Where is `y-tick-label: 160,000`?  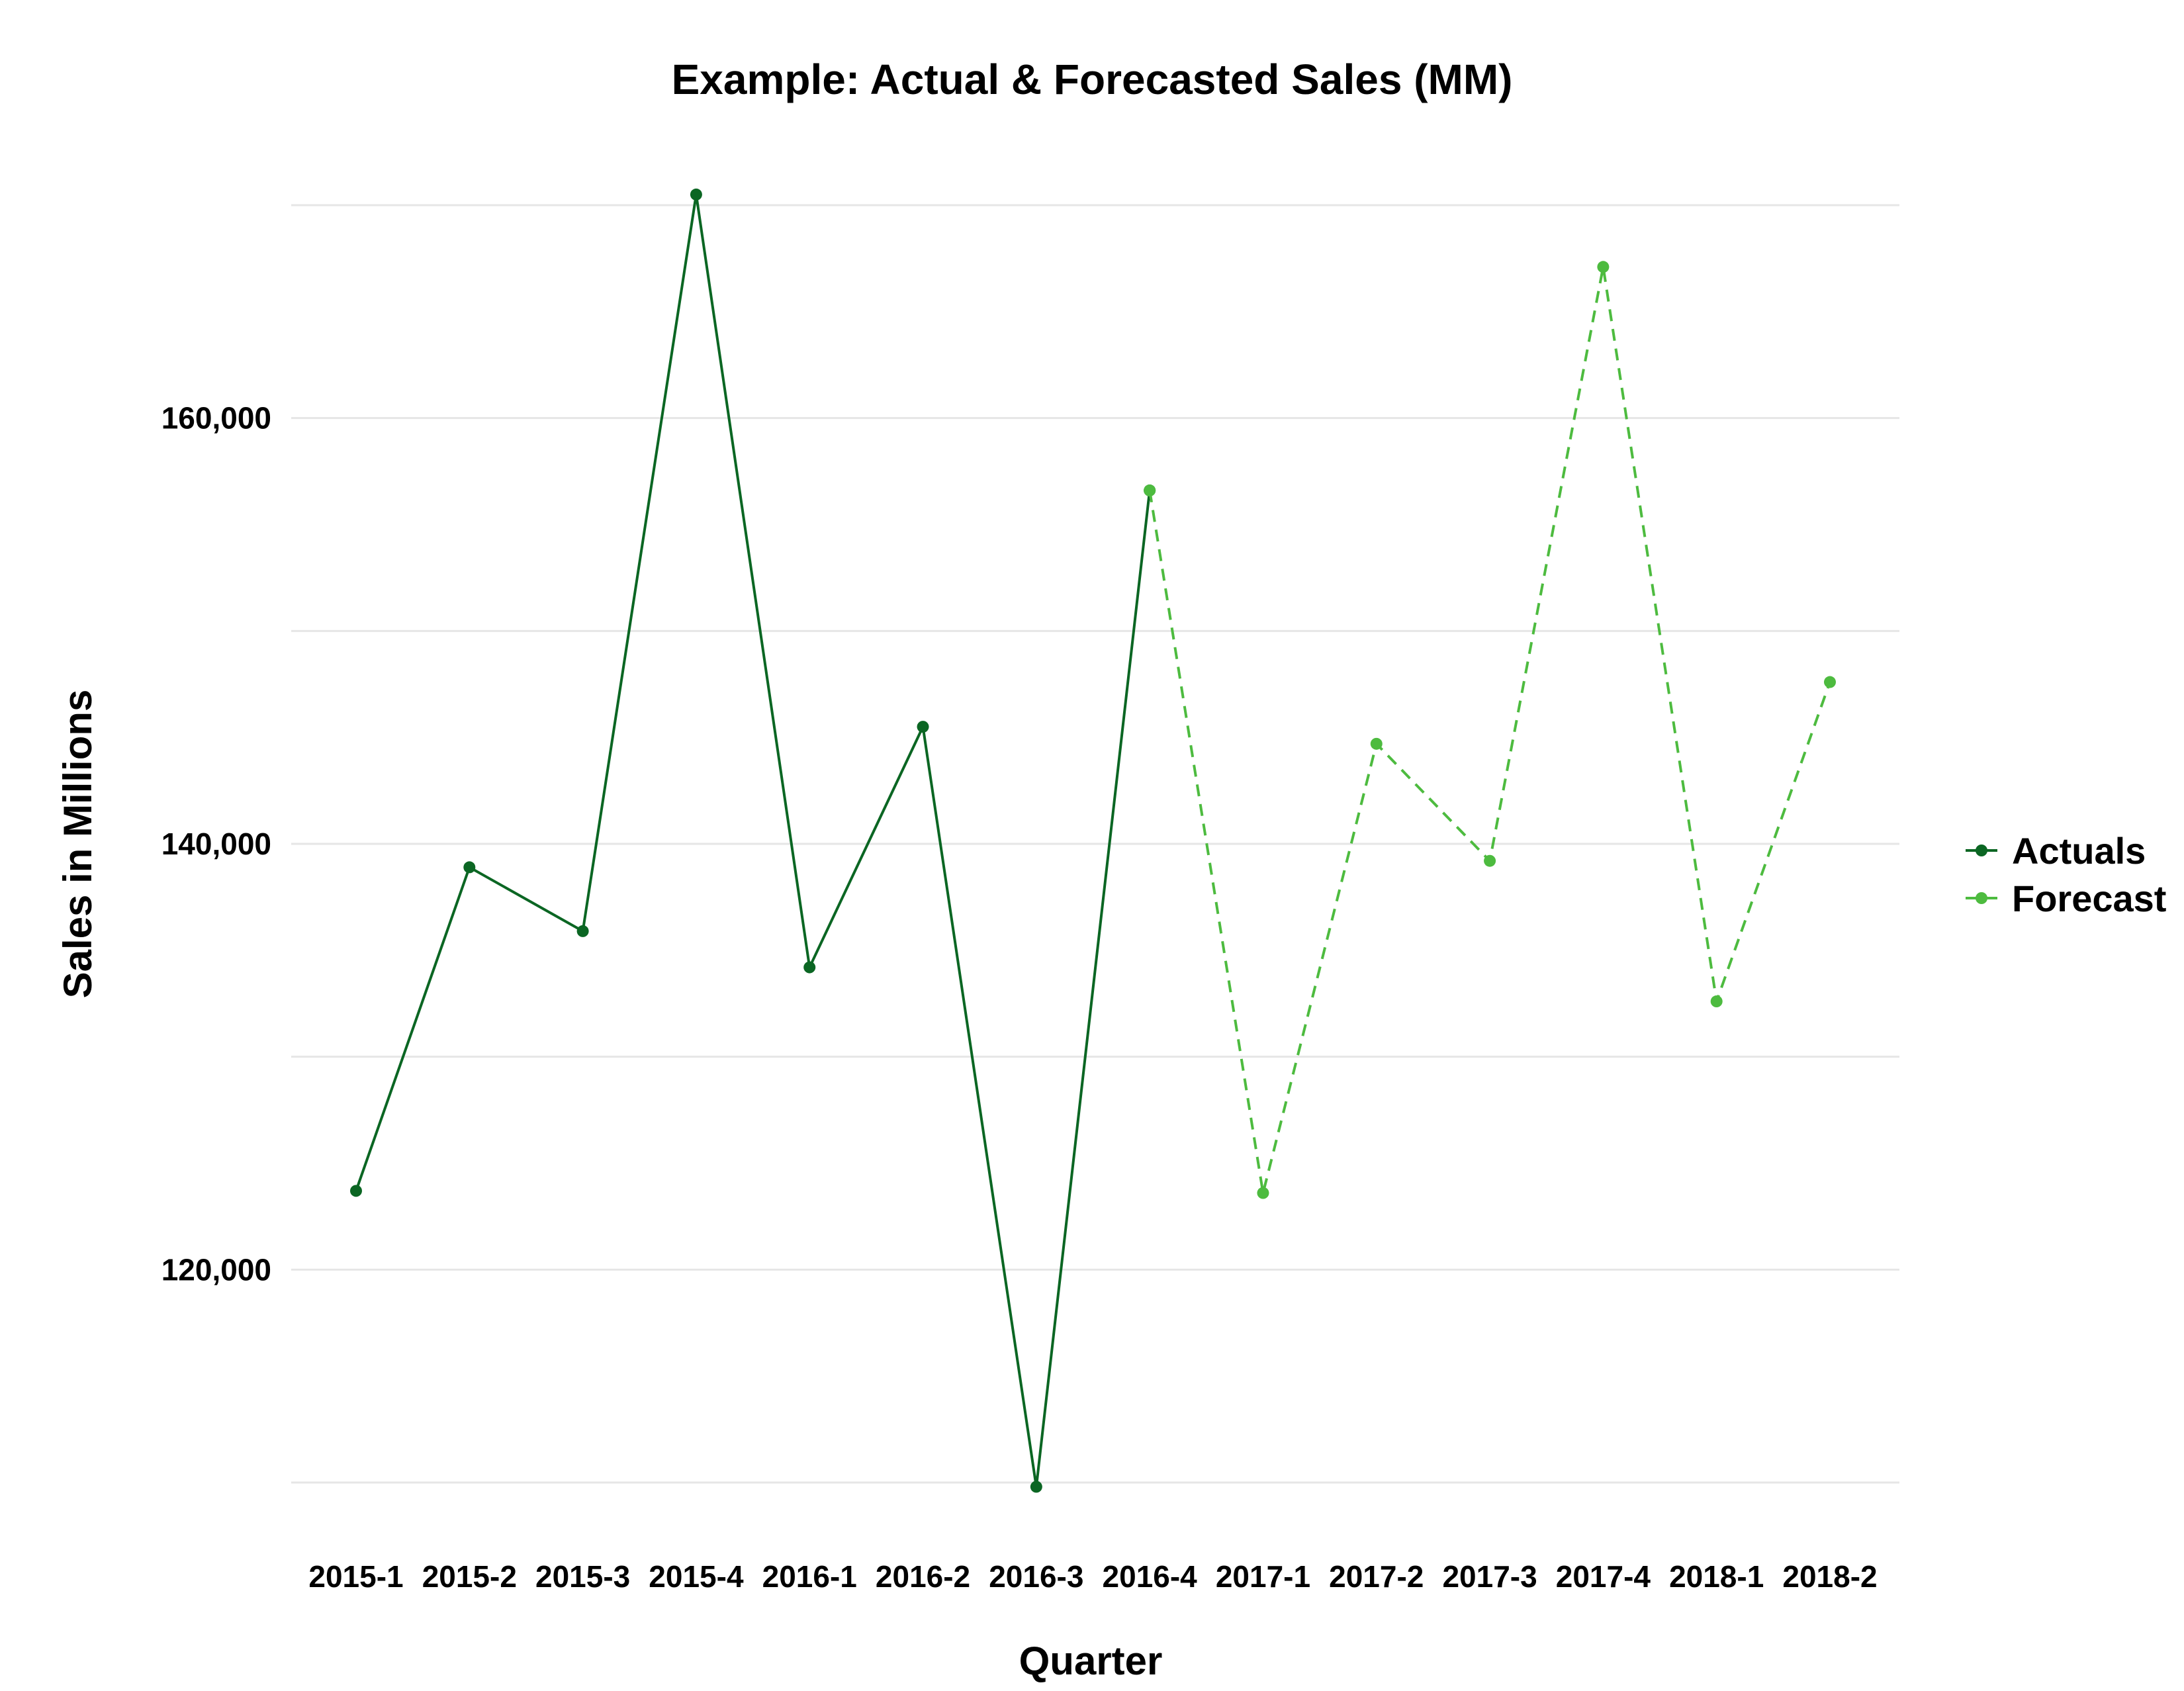
y-tick-label: 160,000 is located at coordinates (216, 418).